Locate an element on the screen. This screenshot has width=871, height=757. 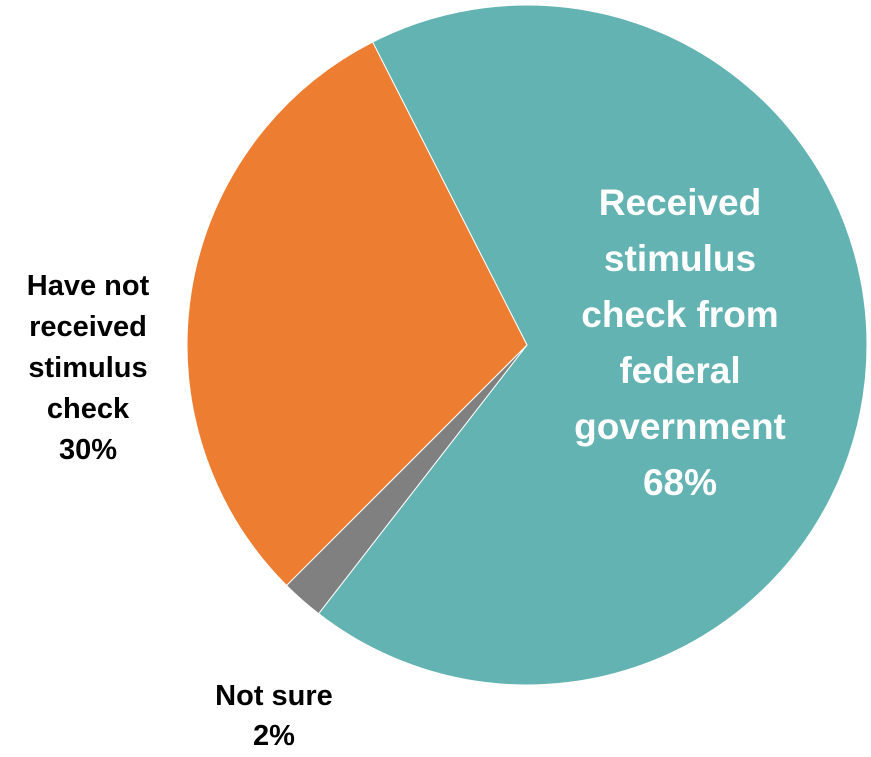
slice-percent-label: 2% is located at coordinates (274, 736).